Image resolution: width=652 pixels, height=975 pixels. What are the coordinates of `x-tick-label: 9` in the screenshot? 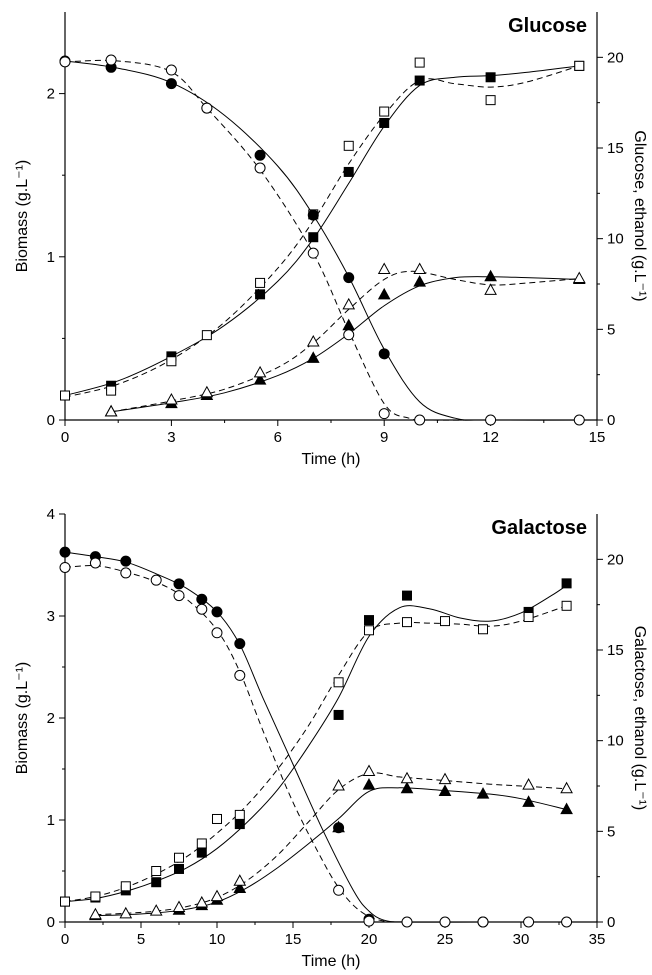 It's located at (384, 437).